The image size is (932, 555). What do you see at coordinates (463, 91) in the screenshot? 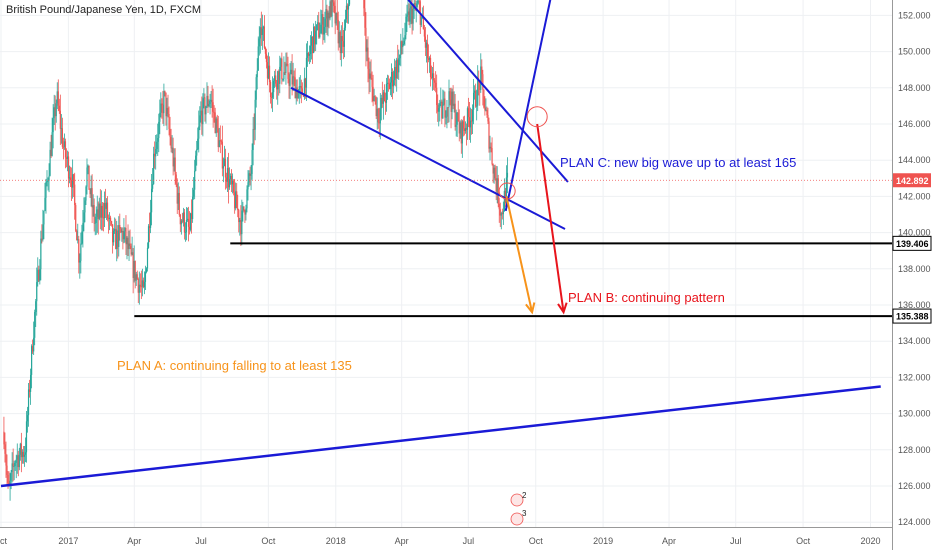
I see `channel-upper-line` at bounding box center [463, 91].